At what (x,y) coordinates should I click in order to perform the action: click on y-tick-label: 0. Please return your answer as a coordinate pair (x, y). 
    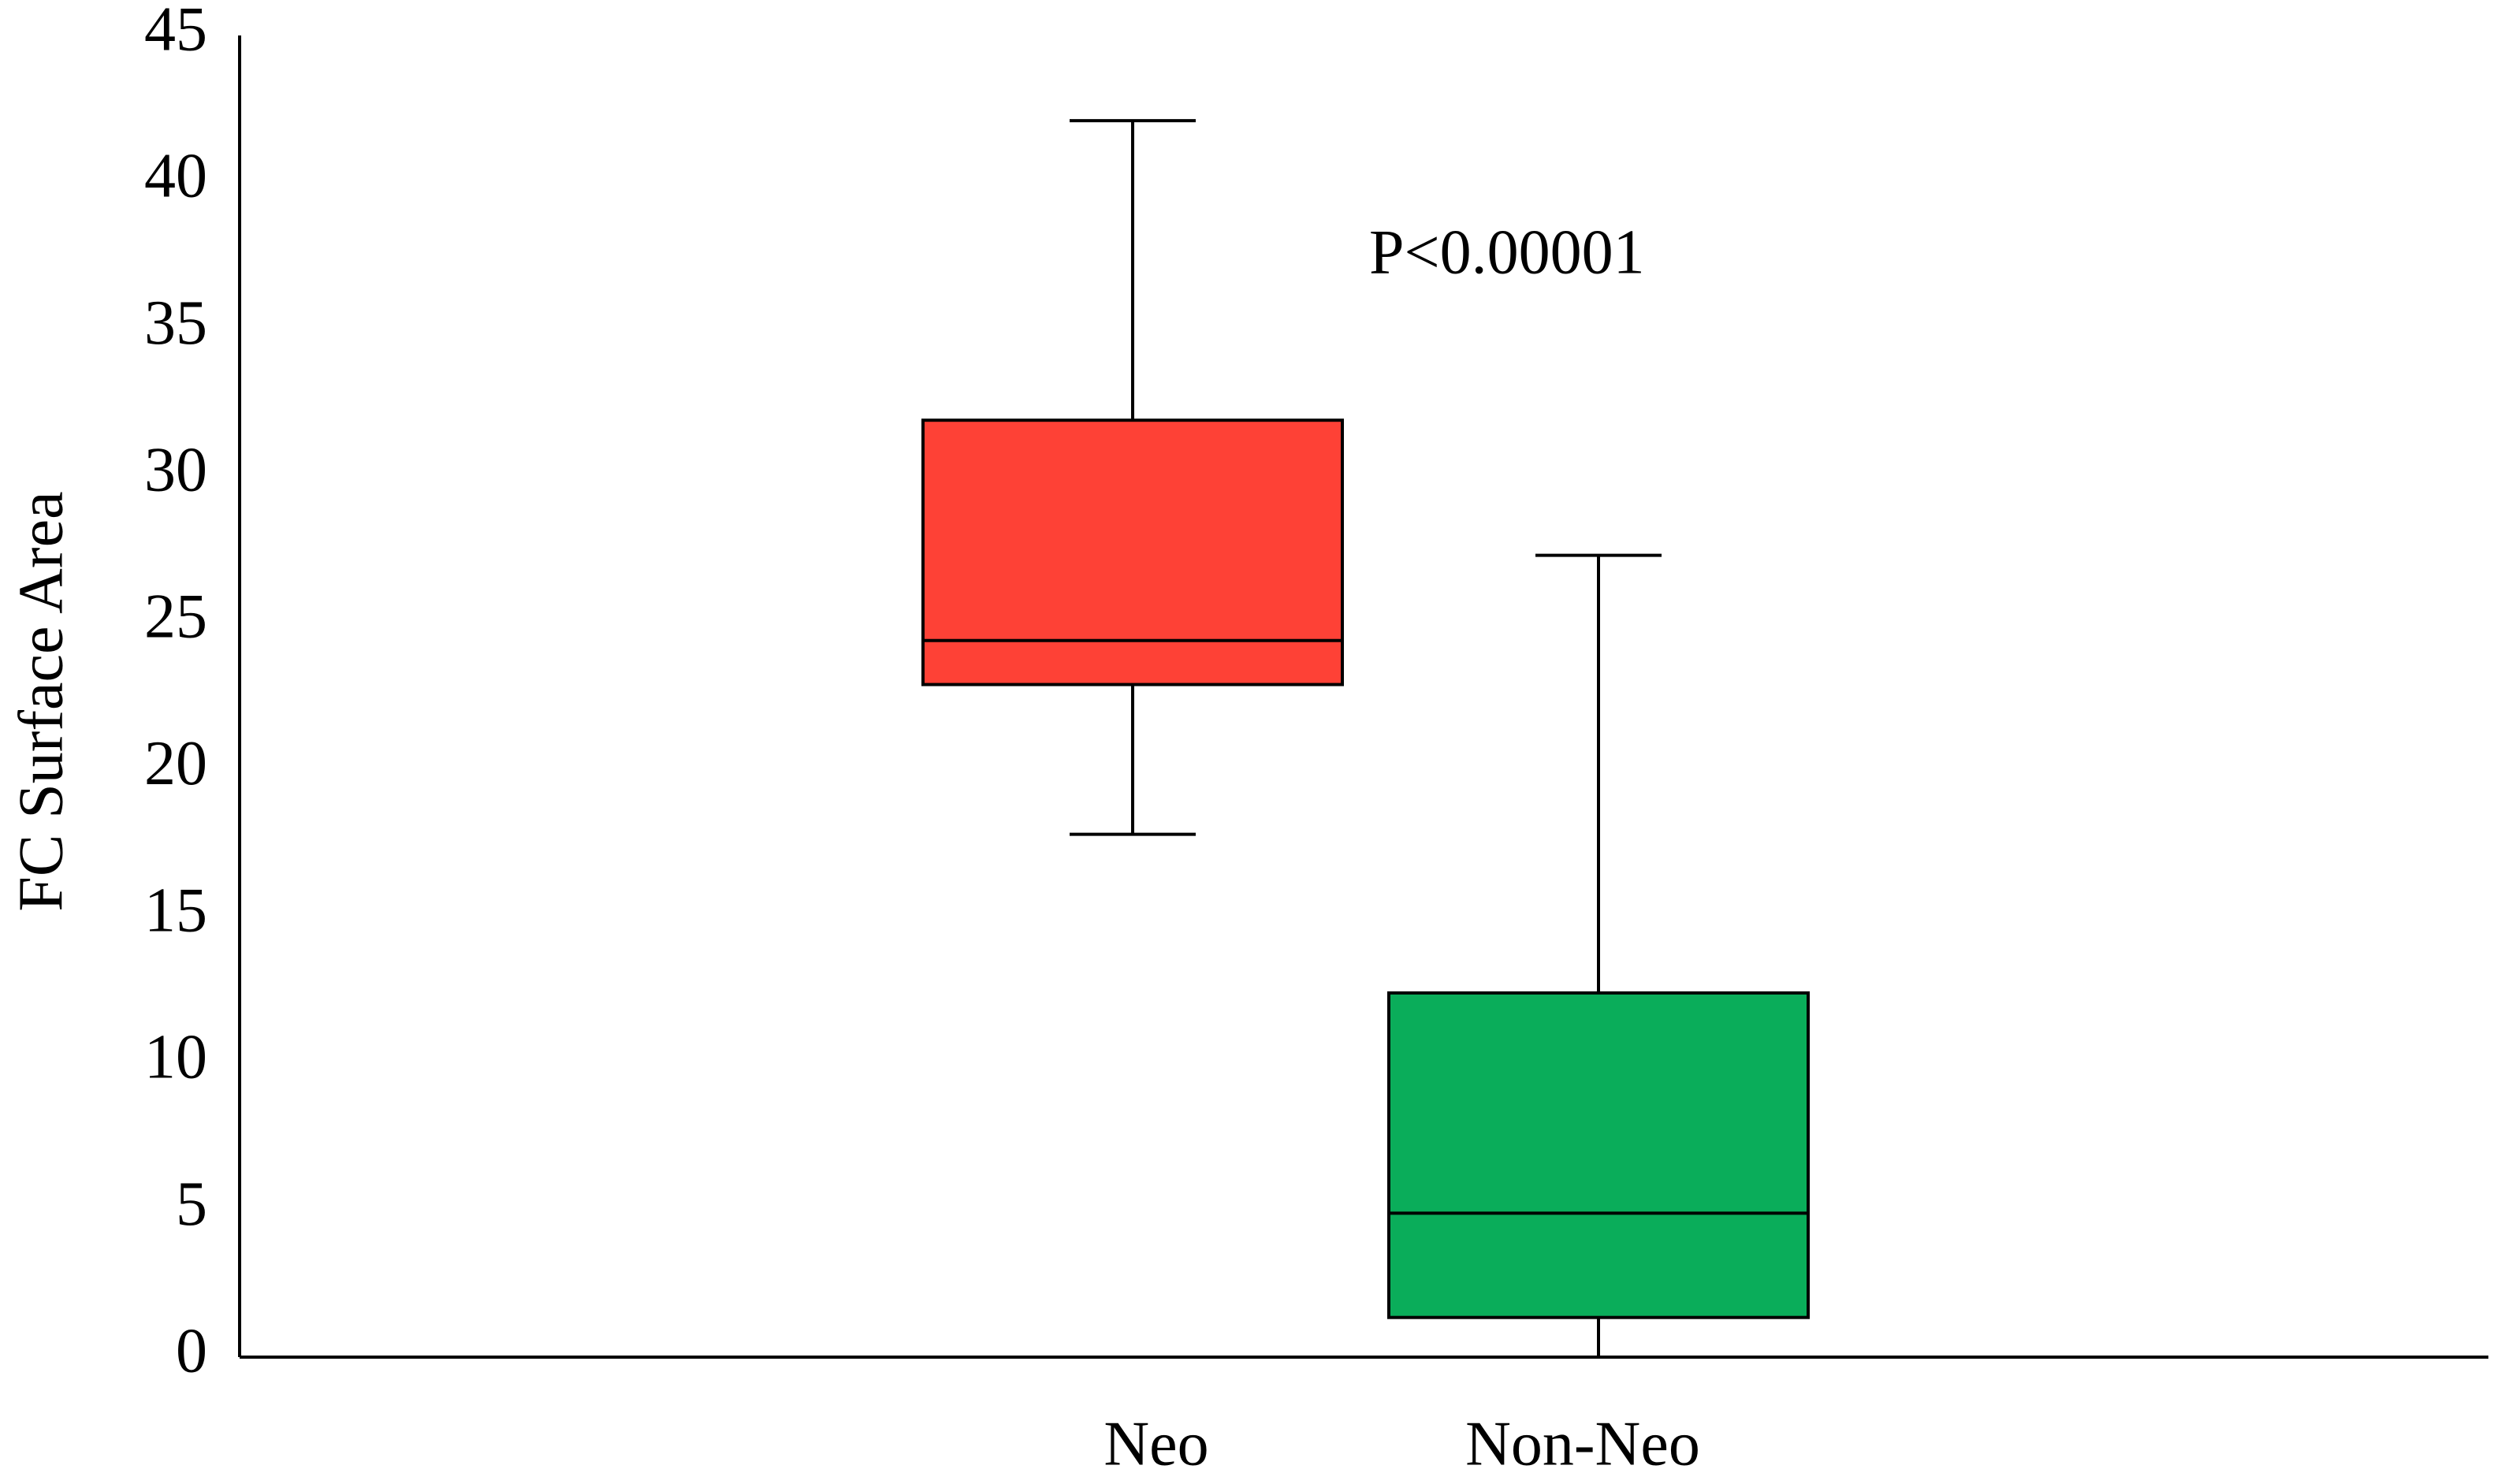
    Looking at the image, I should click on (191, 1350).